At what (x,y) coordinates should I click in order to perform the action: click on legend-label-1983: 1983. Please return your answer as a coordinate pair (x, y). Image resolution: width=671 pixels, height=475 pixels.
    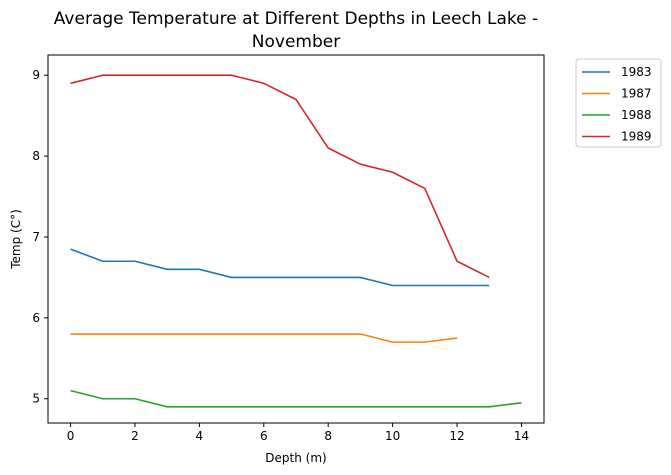
    Looking at the image, I should click on (636, 72).